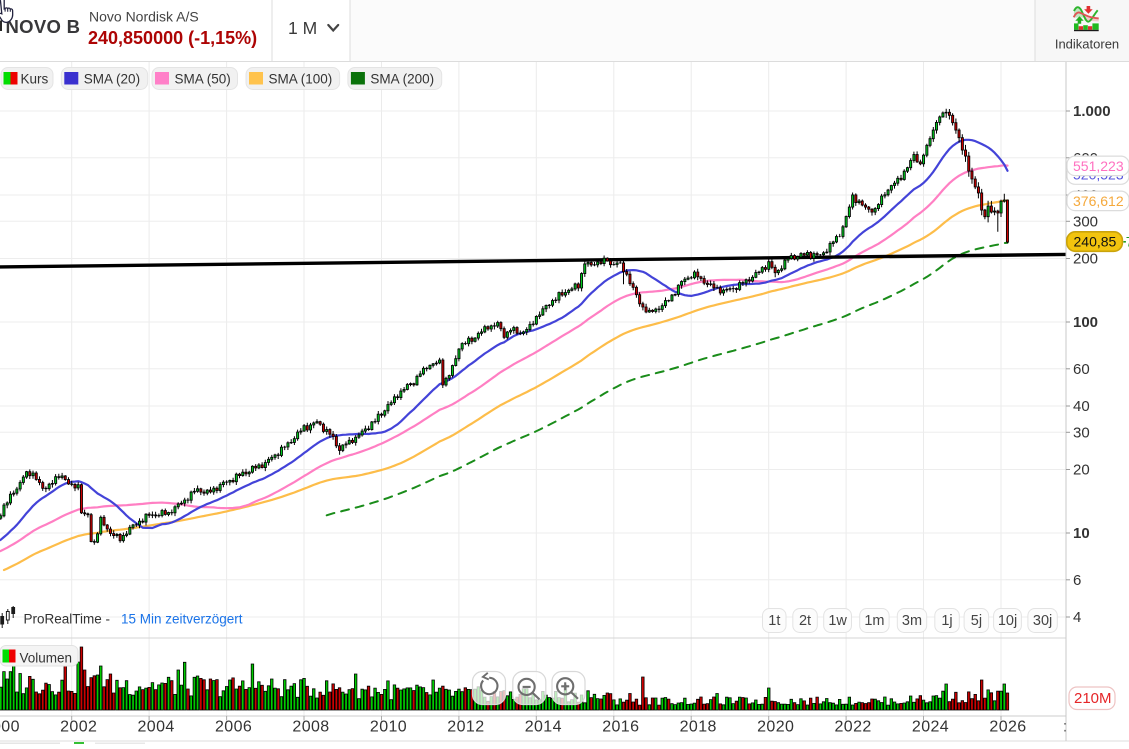 Image resolution: width=1129 pixels, height=749 pixels. What do you see at coordinates (1007, 621) in the screenshot?
I see `svg-text: 10j` at bounding box center [1007, 621].